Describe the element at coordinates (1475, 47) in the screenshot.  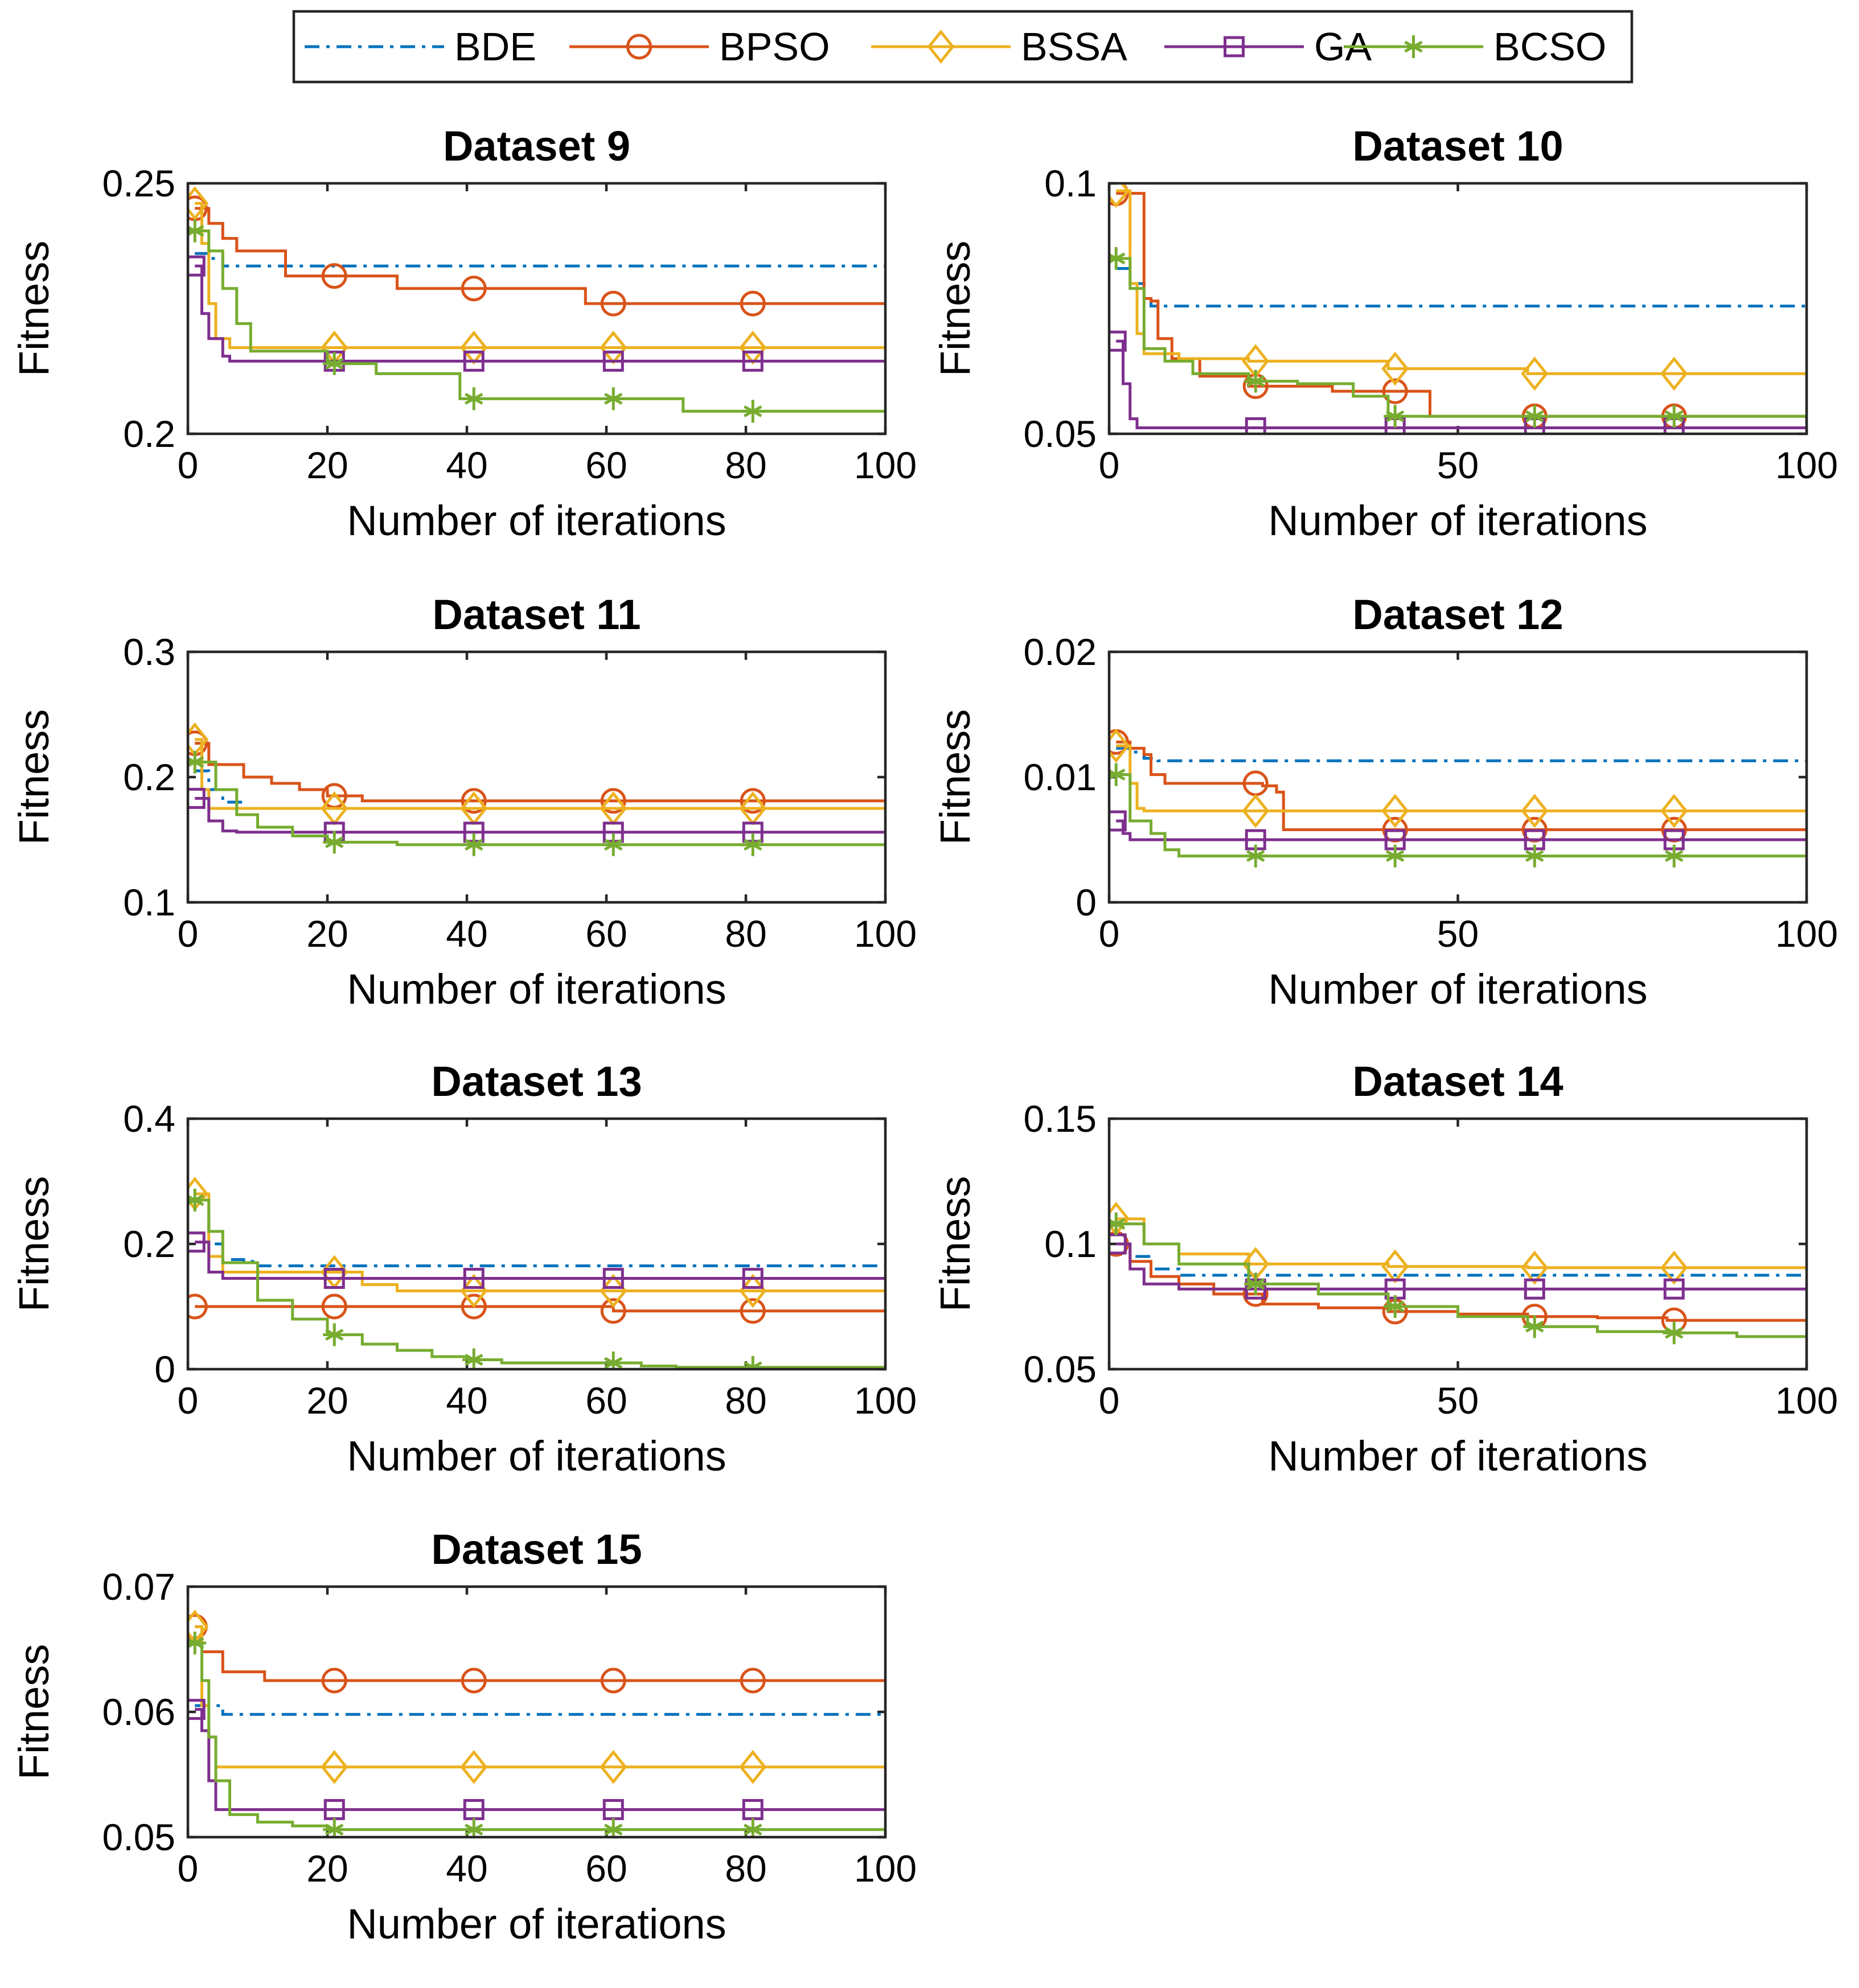
I see `legend-entry-bcso: BCSO` at that location.